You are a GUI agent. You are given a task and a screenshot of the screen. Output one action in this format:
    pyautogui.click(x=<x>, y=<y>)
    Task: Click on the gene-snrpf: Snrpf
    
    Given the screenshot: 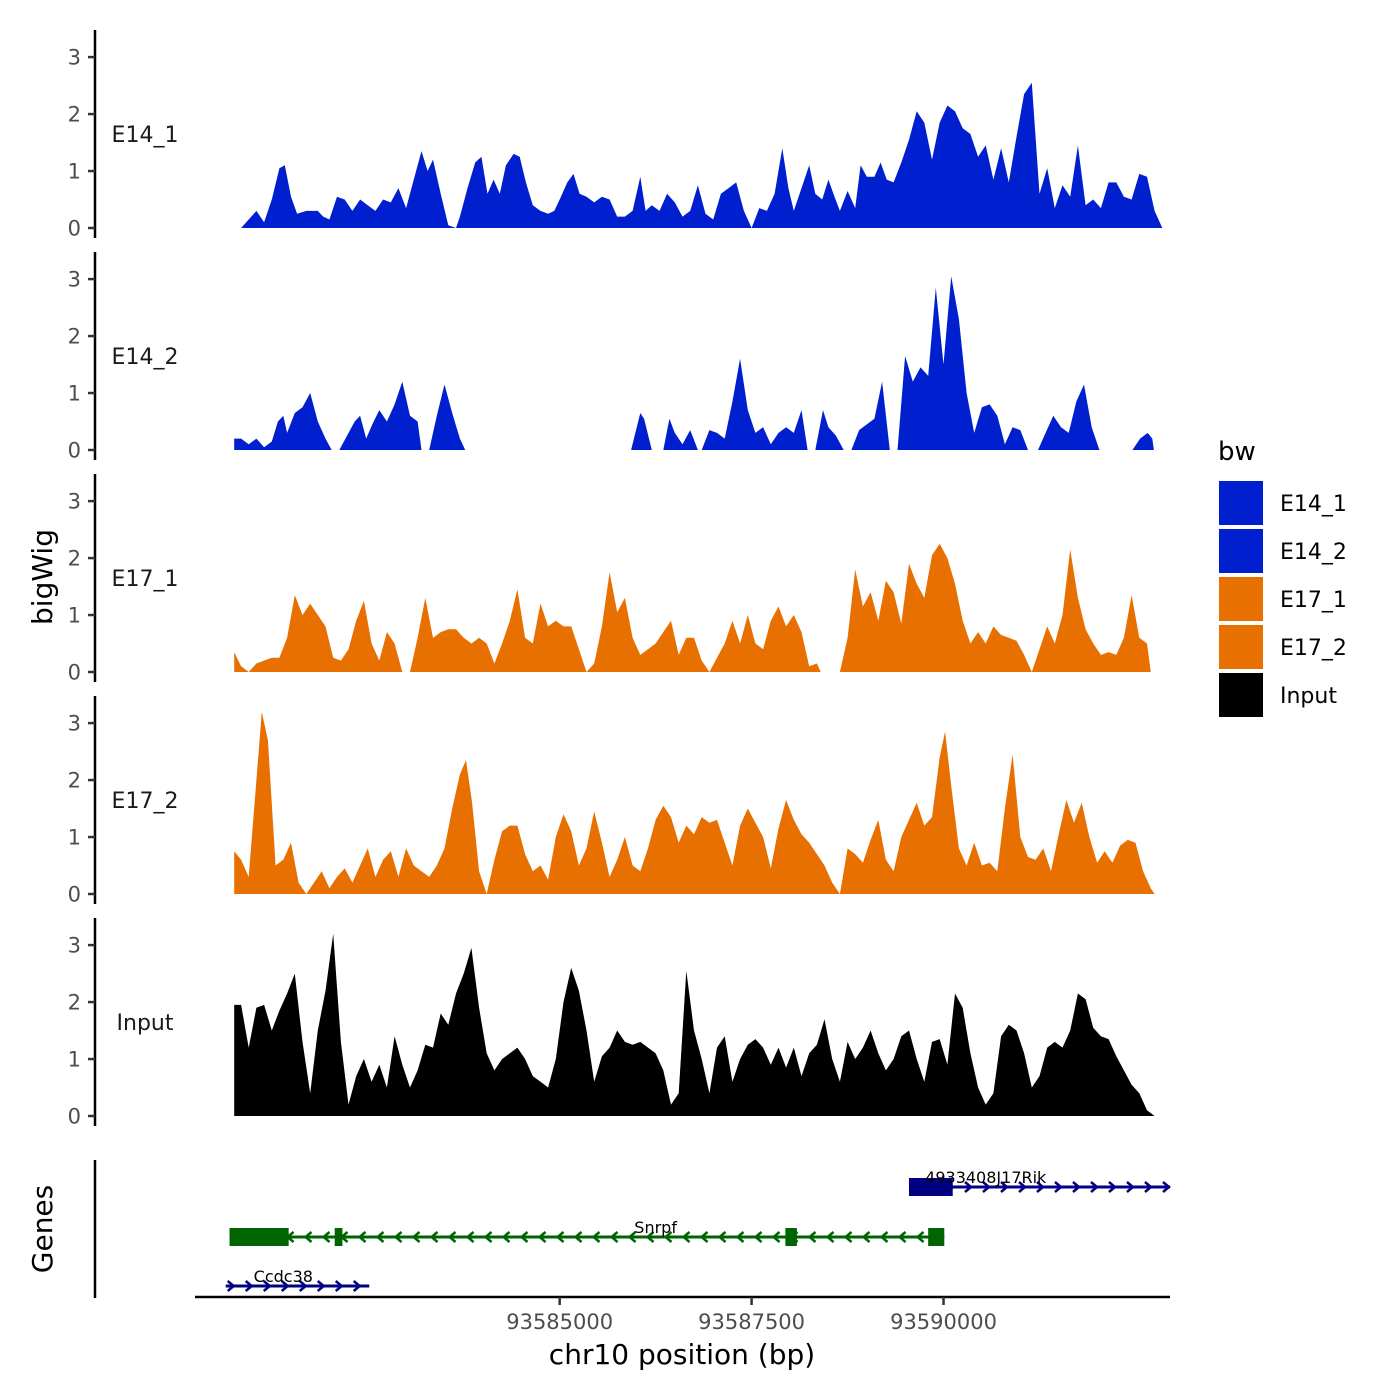 What is the action you would take?
    pyautogui.click(x=587, y=1232)
    